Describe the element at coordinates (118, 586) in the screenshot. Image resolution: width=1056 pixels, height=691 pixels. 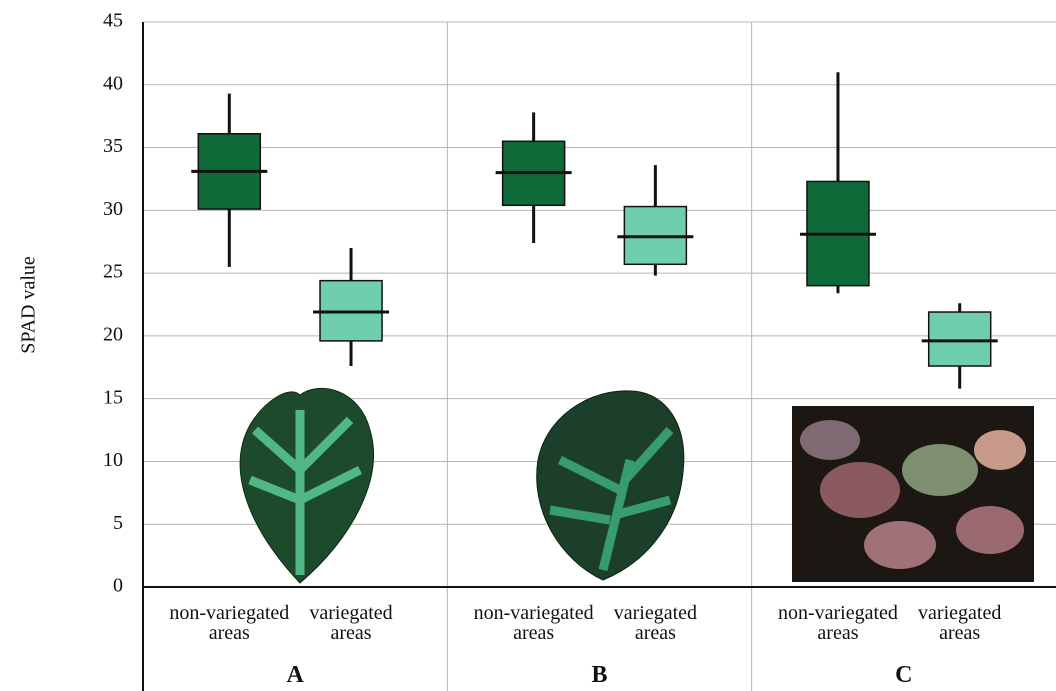
I see `y-tick-label: 0` at that location.